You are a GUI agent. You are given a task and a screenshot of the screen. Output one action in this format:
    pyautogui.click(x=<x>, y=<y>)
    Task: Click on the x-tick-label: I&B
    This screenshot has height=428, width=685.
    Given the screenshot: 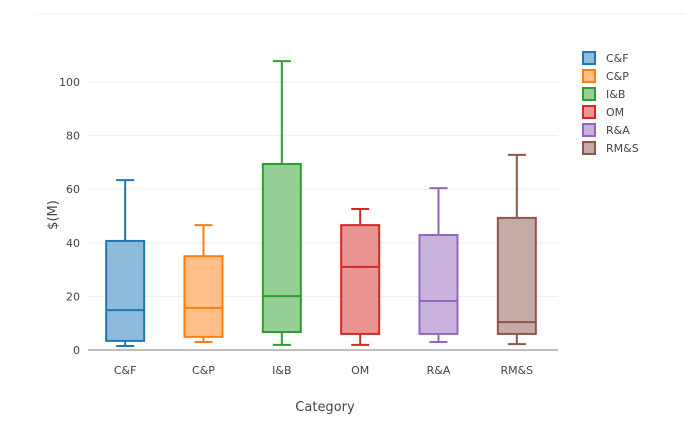 What is the action you would take?
    pyautogui.click(x=281, y=370)
    